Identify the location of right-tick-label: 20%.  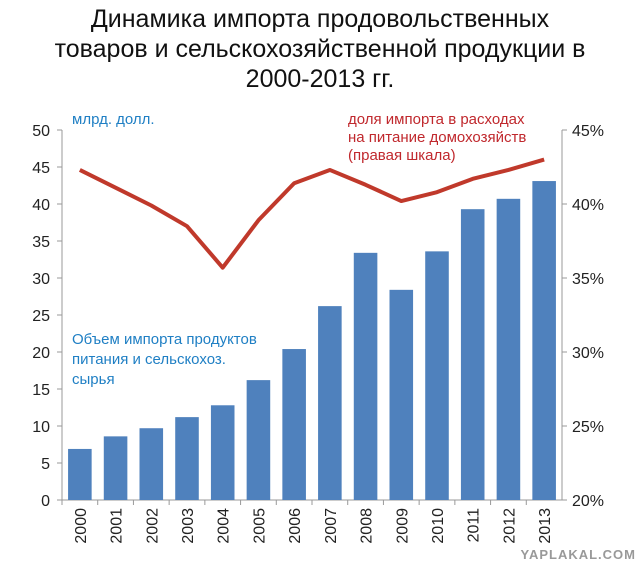
(588, 501).